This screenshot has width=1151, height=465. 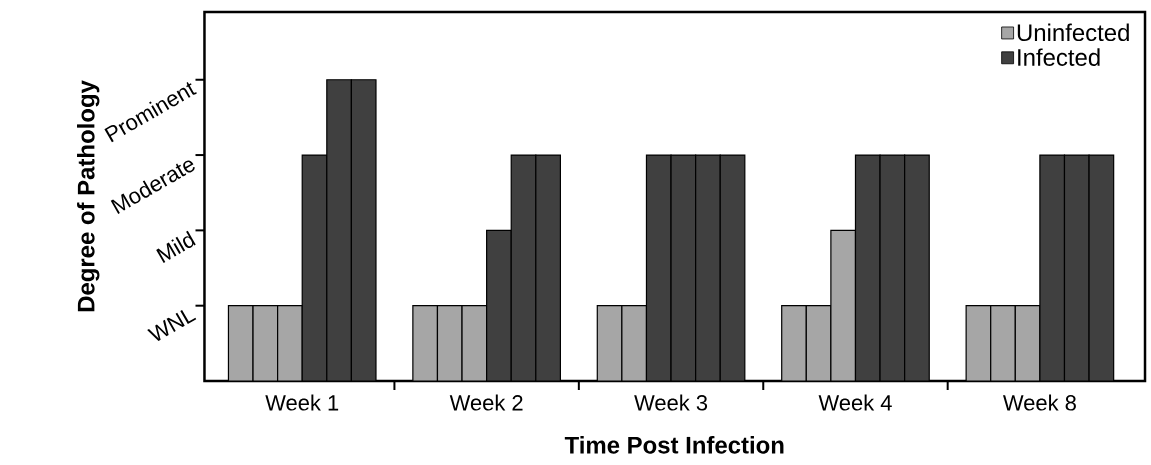 What do you see at coordinates (855, 402) in the screenshot?
I see `x-tick-label: Week 4` at bounding box center [855, 402].